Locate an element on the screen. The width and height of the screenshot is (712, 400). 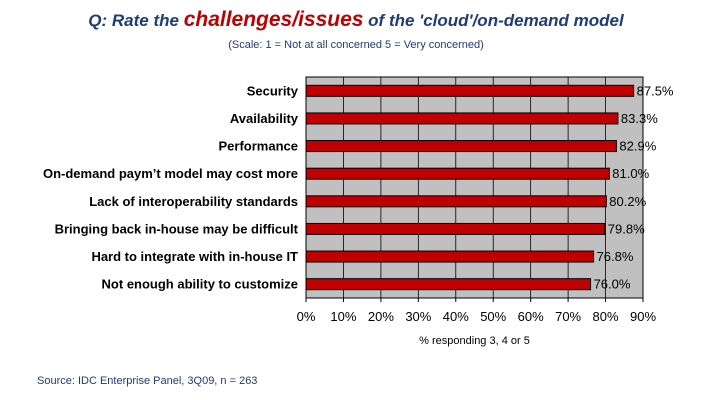
x-axis-title: % responding 3, 4 or 5 is located at coordinates (474, 341).